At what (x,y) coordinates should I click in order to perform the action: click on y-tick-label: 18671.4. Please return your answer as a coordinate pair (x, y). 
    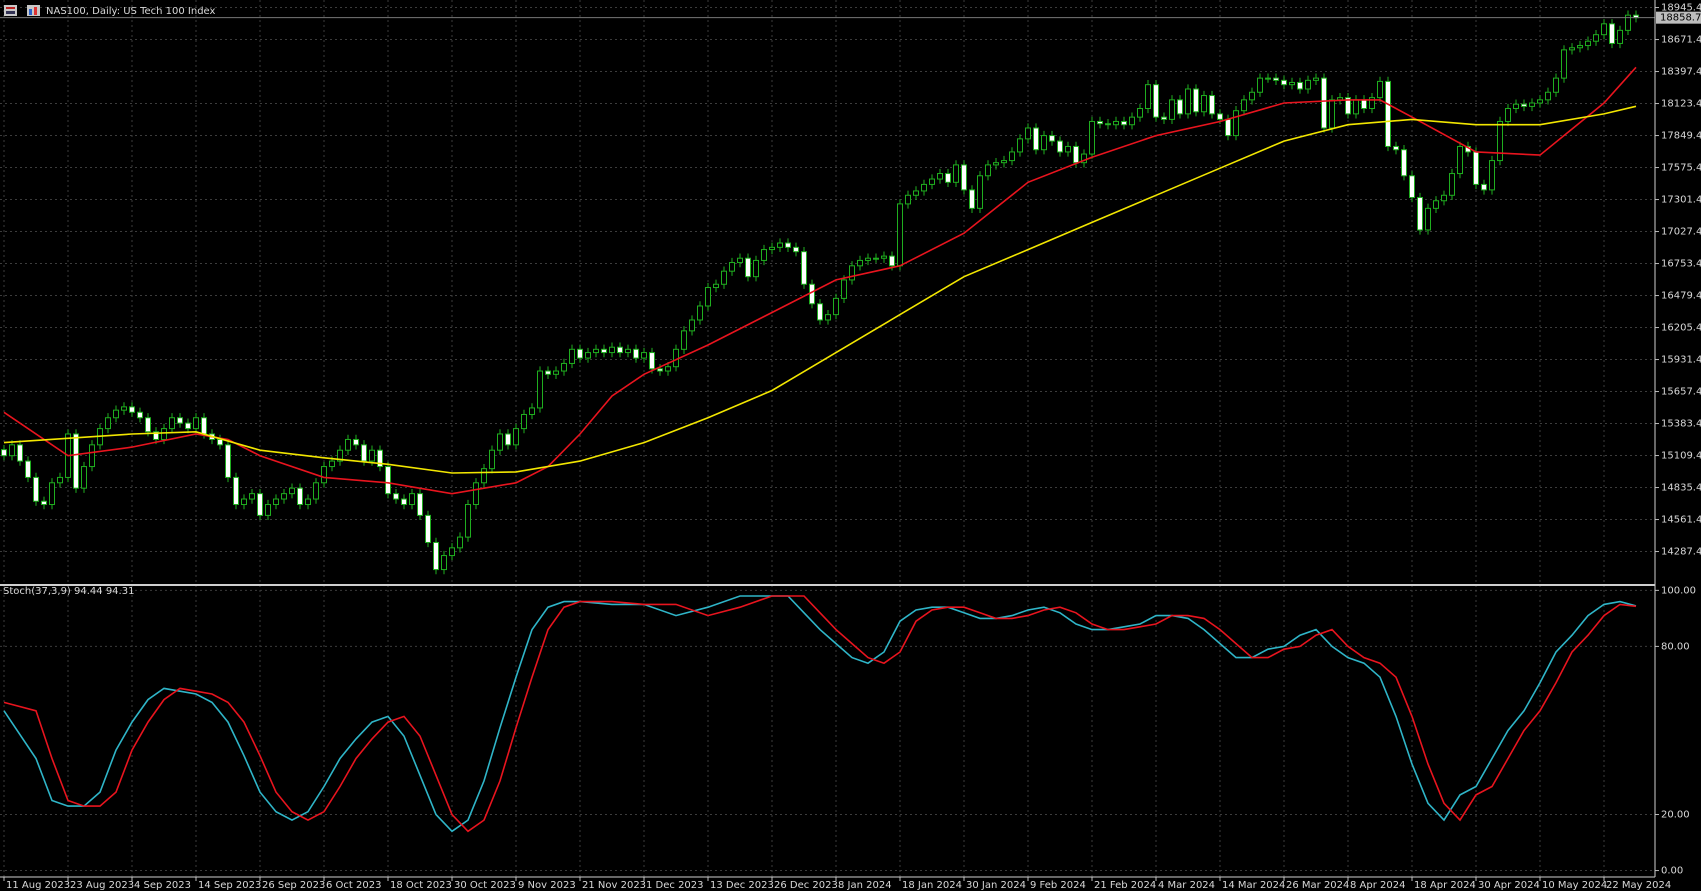
    Looking at the image, I should click on (1681, 40).